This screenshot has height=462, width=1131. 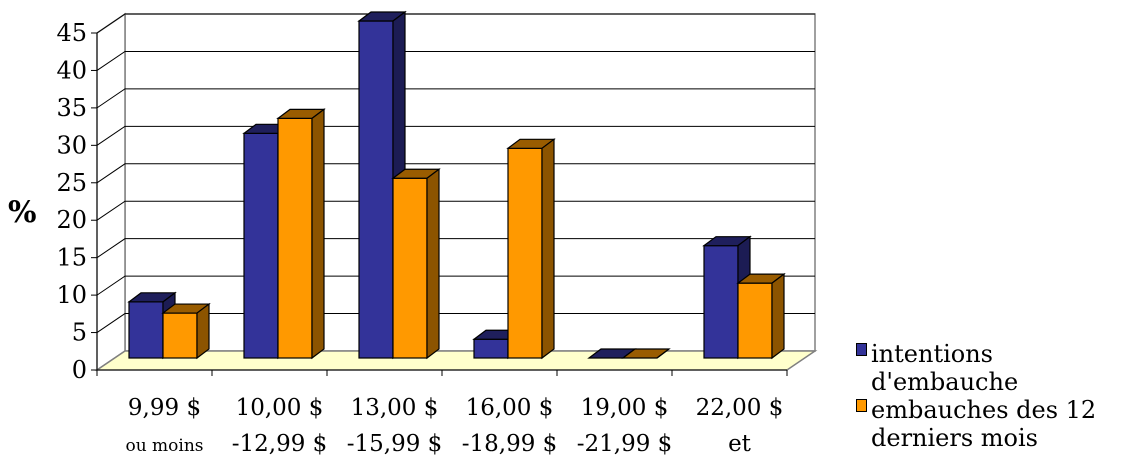 I want to click on x-category-label: ou moins, so click(x=164, y=446).